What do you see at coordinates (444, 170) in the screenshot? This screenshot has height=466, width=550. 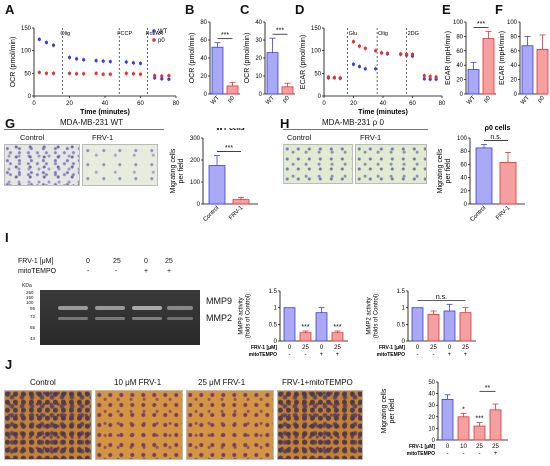 I see `H-y-axis-label: Migrating cellsper field` at bounding box center [444, 170].